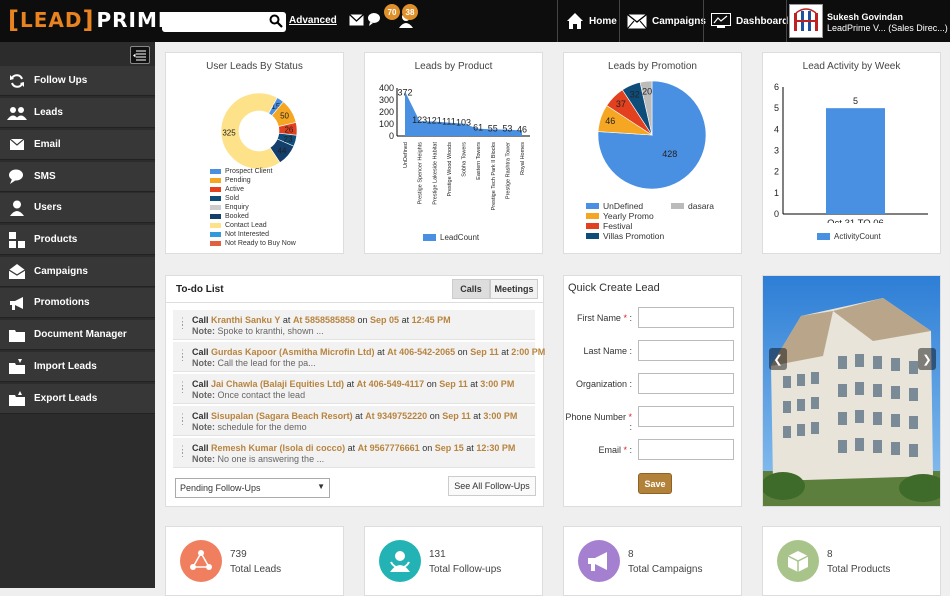 This screenshot has width=950, height=596. I want to click on field-input-first-name, so click(686, 317).